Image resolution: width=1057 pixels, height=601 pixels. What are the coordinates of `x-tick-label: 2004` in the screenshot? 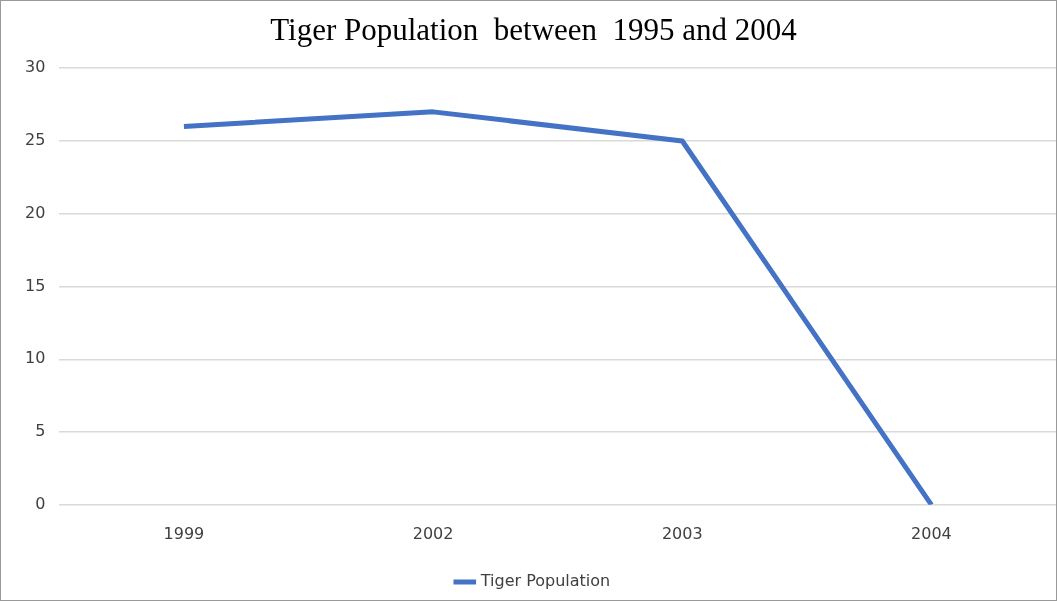 It's located at (931, 533).